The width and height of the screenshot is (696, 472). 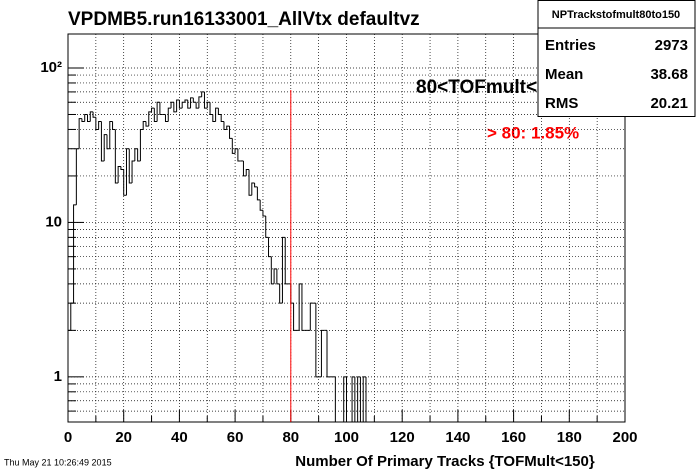 I want to click on x-axis-label: Number Of Primary Tracks {TOFMult<150}, so click(x=445, y=461).